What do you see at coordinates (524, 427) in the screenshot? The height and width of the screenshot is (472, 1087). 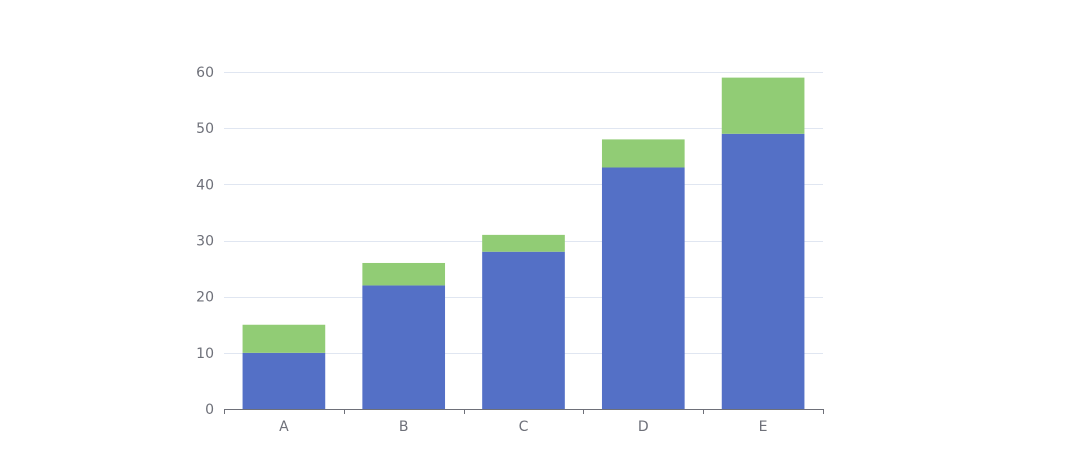 I see `x-tick-label-C: C` at bounding box center [524, 427].